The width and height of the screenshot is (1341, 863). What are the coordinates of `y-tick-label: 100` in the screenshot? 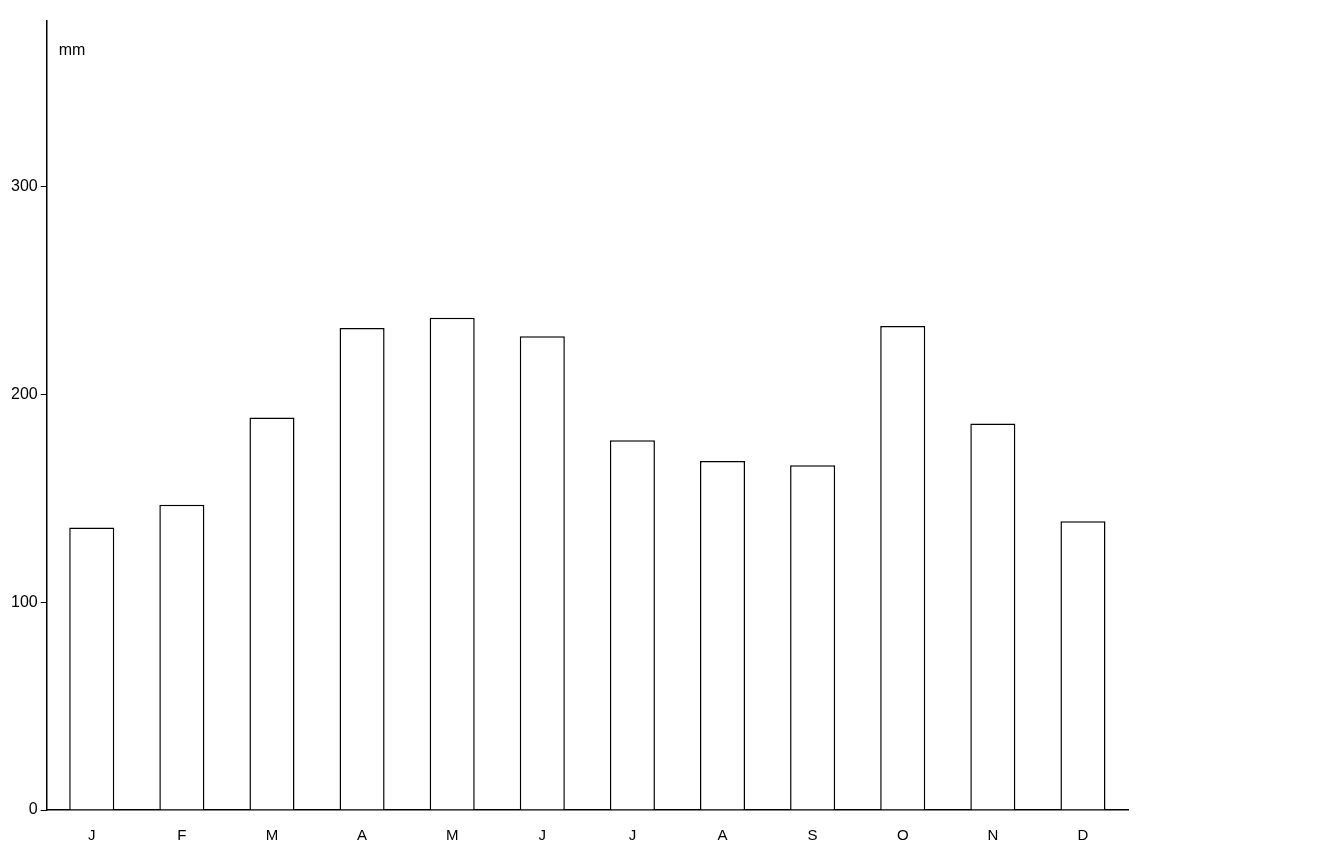 It's located at (24, 601).